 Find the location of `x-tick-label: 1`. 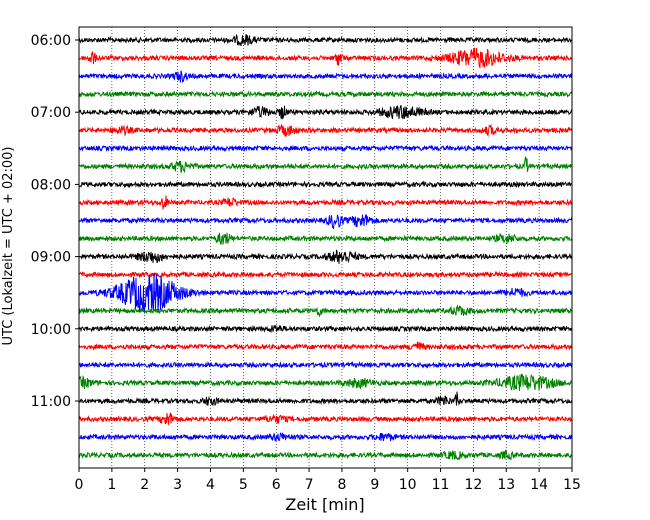

x-tick-label: 1 is located at coordinates (111, 485).